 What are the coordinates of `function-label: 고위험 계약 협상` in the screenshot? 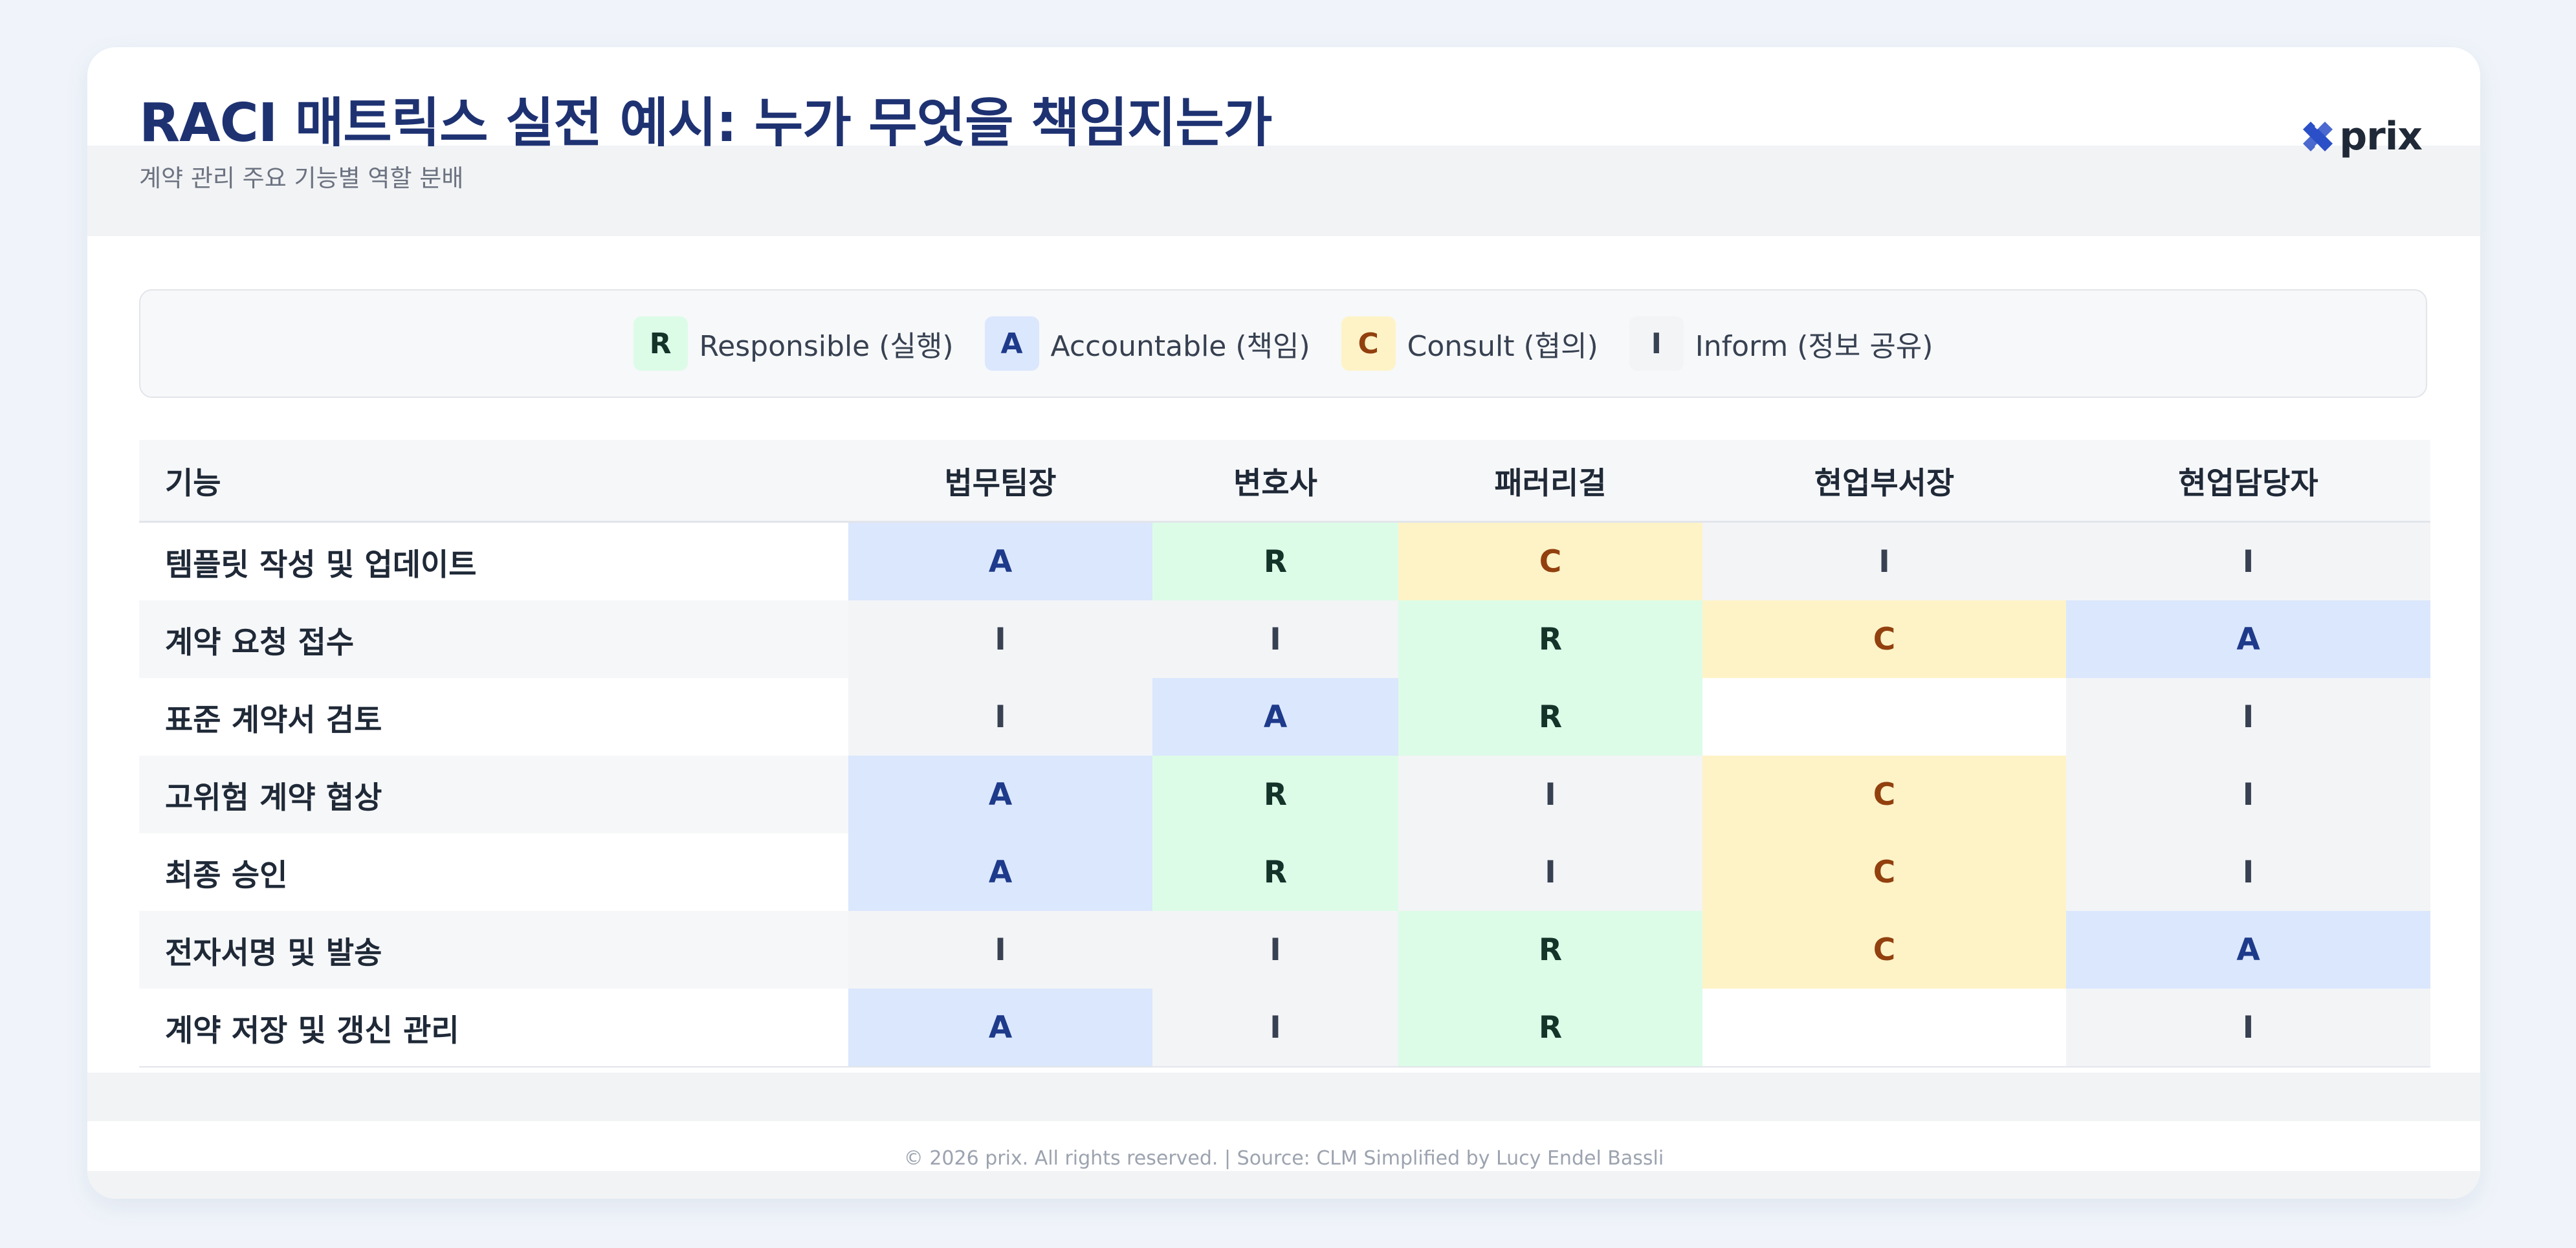 It's located at (494, 794).